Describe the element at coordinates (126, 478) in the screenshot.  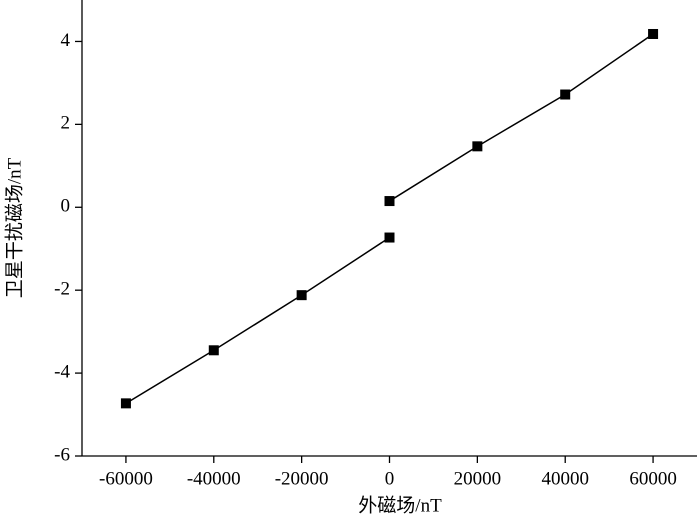
I see `x-tick-label: -60000` at that location.